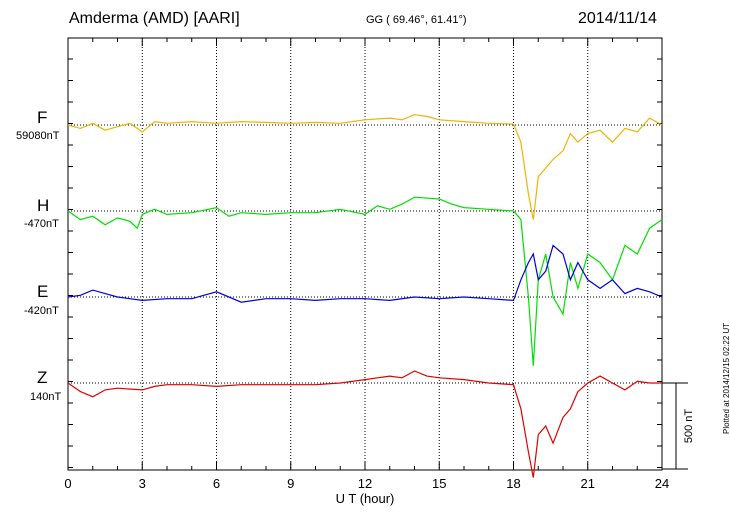  What do you see at coordinates (216, 483) in the screenshot?
I see `x-tick-label-6: 6` at bounding box center [216, 483].